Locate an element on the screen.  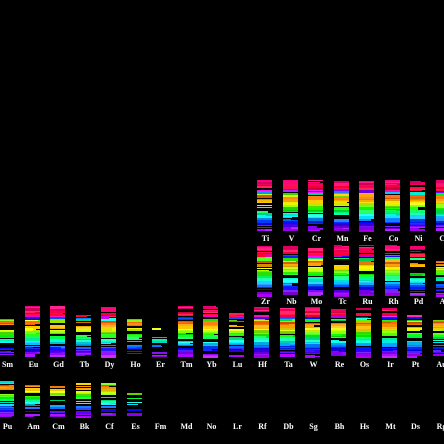
element-cell-eu: Eu is located at coordinates (33, 339).